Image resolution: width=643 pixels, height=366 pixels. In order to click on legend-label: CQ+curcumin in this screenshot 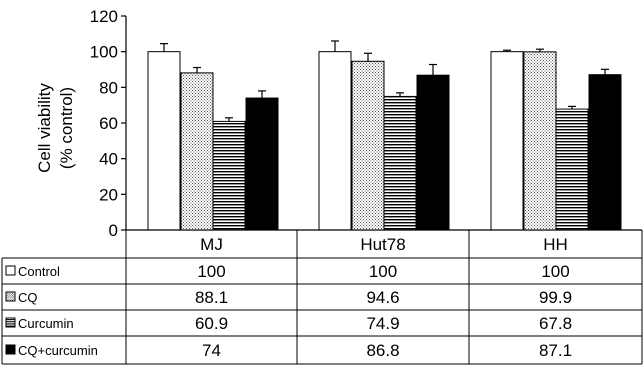, I will do `click(58, 350)`.